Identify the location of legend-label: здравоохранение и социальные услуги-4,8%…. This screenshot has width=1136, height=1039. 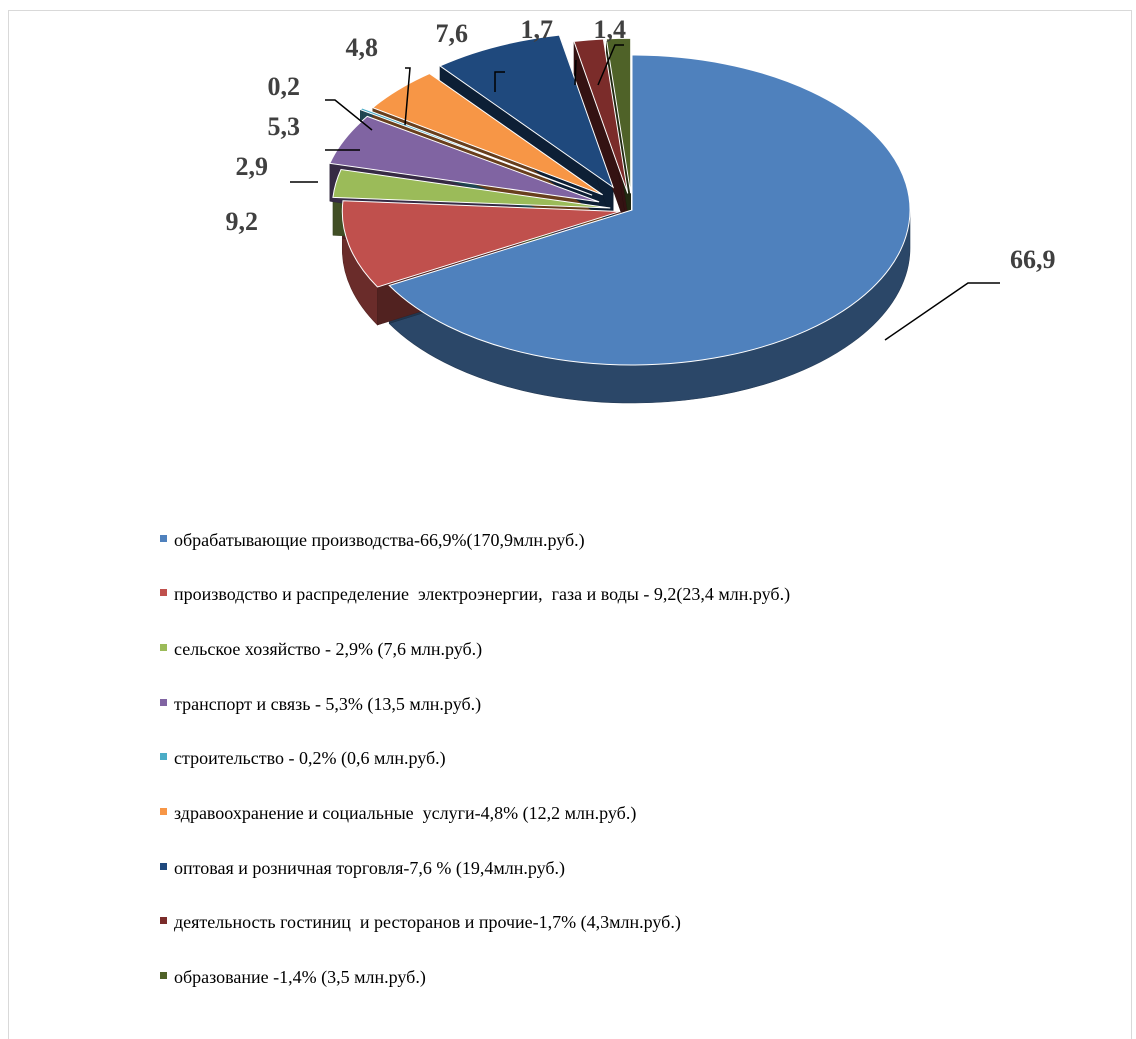
(405, 812).